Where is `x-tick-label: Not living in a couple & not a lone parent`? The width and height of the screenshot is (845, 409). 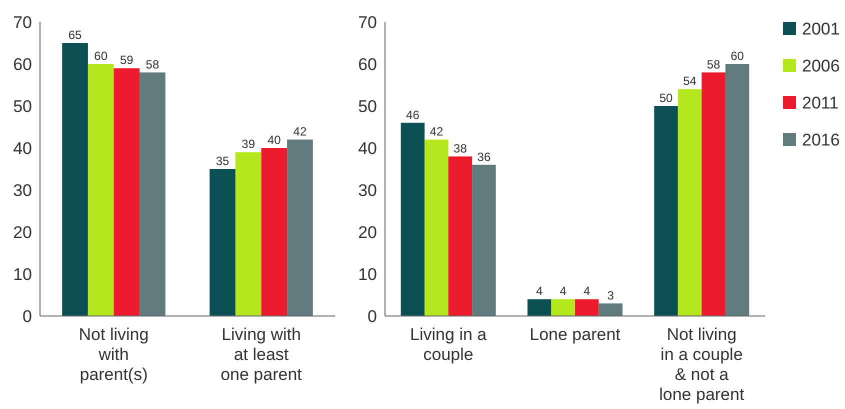
x-tick-label: Not living in a couple & not a lone parent is located at coordinates (701, 364).